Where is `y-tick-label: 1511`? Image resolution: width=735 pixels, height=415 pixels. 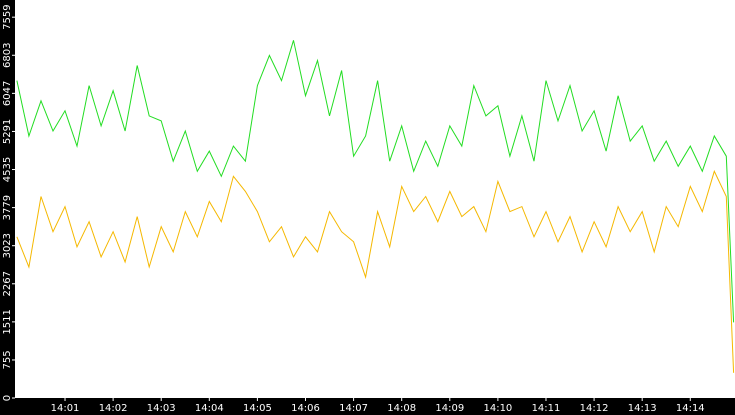
y-tick-label: 1511 is located at coordinates (7, 321).